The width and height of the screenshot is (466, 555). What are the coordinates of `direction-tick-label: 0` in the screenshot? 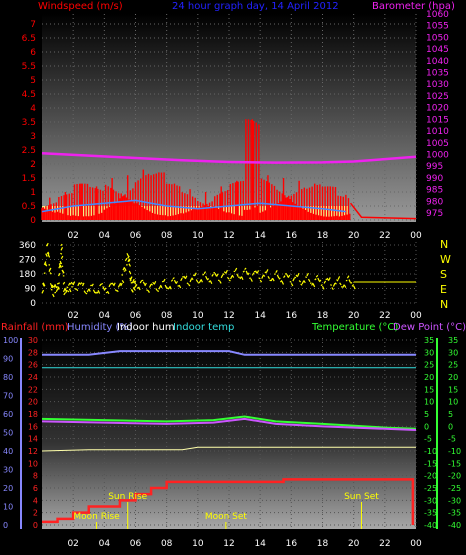 It's located at (33, 304).